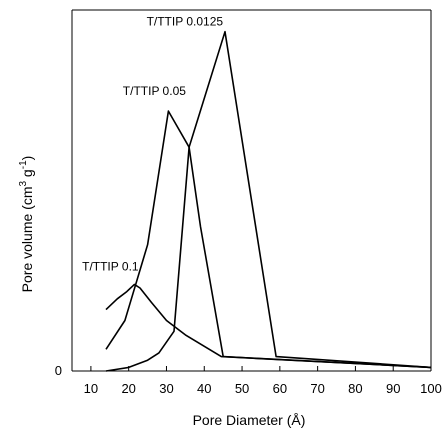 The width and height of the screenshot is (446, 436). Describe the element at coordinates (27, 158) in the screenshot. I see `y-axis-title-end: )` at that location.